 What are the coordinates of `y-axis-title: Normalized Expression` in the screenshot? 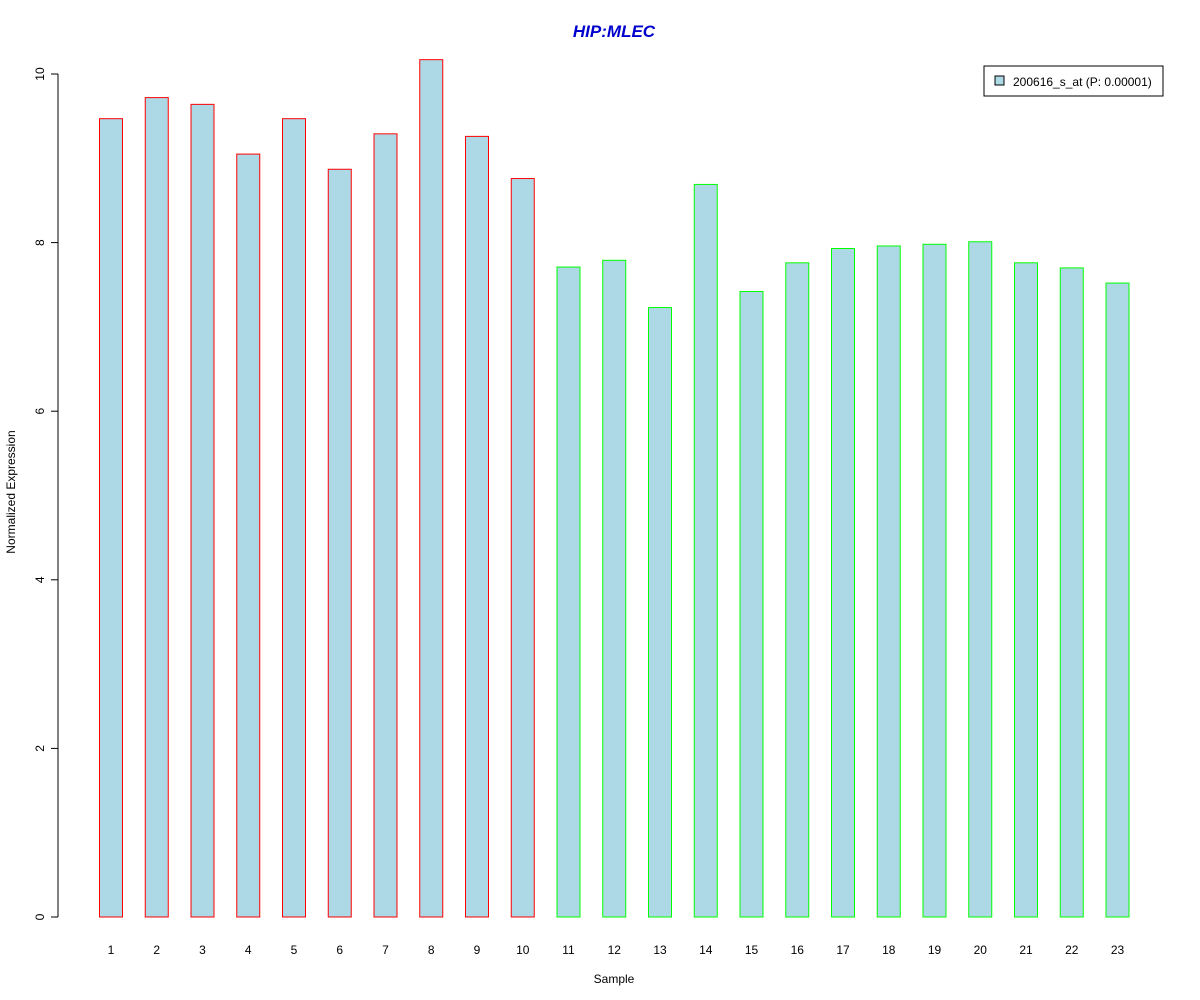 It's located at (11, 491).